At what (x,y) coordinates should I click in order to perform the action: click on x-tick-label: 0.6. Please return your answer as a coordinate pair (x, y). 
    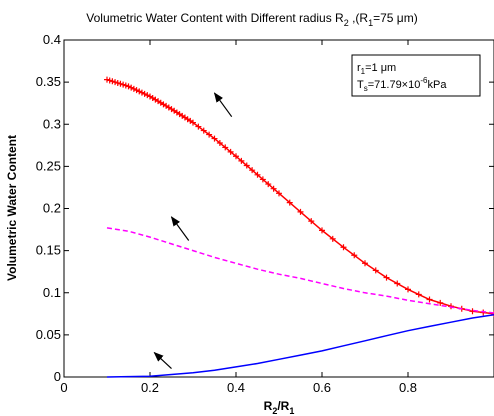
    Looking at the image, I should click on (322, 387).